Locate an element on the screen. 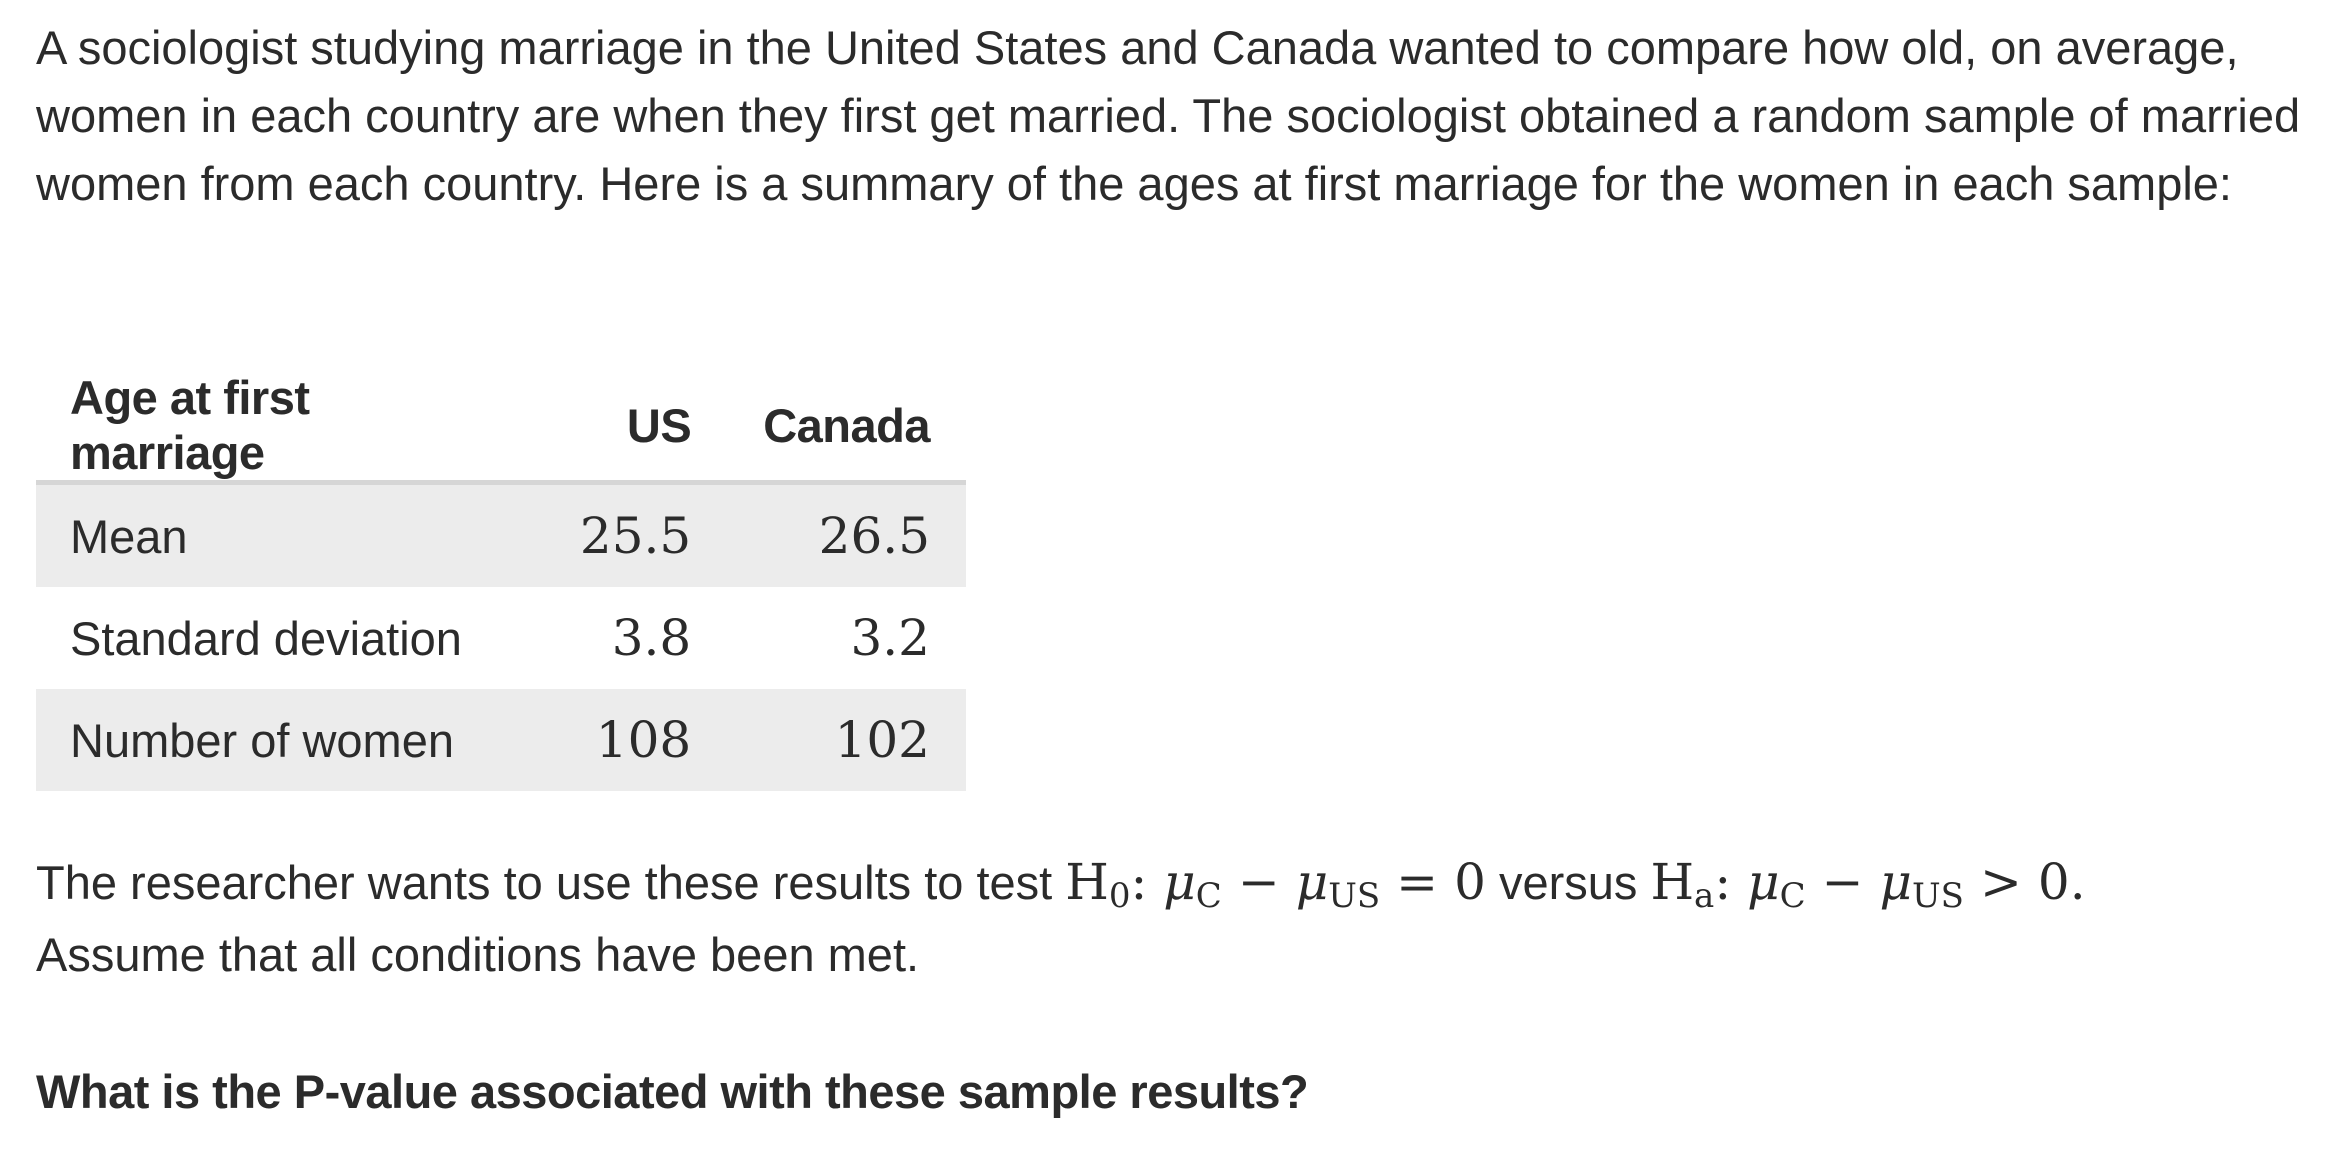  mean-us-value: 25.5 is located at coordinates (635, 534).